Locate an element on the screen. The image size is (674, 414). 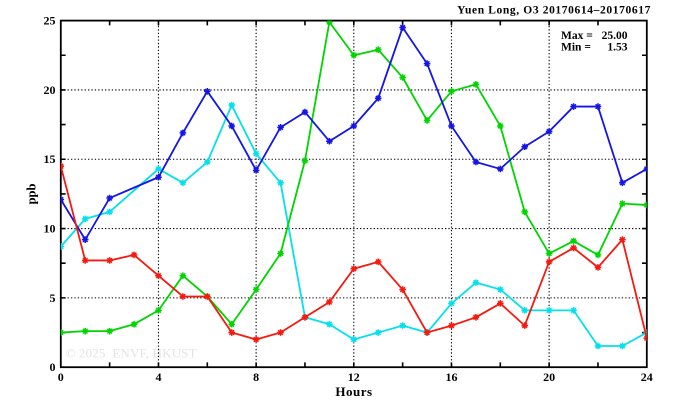
svg-text: 5 is located at coordinates (53, 298).